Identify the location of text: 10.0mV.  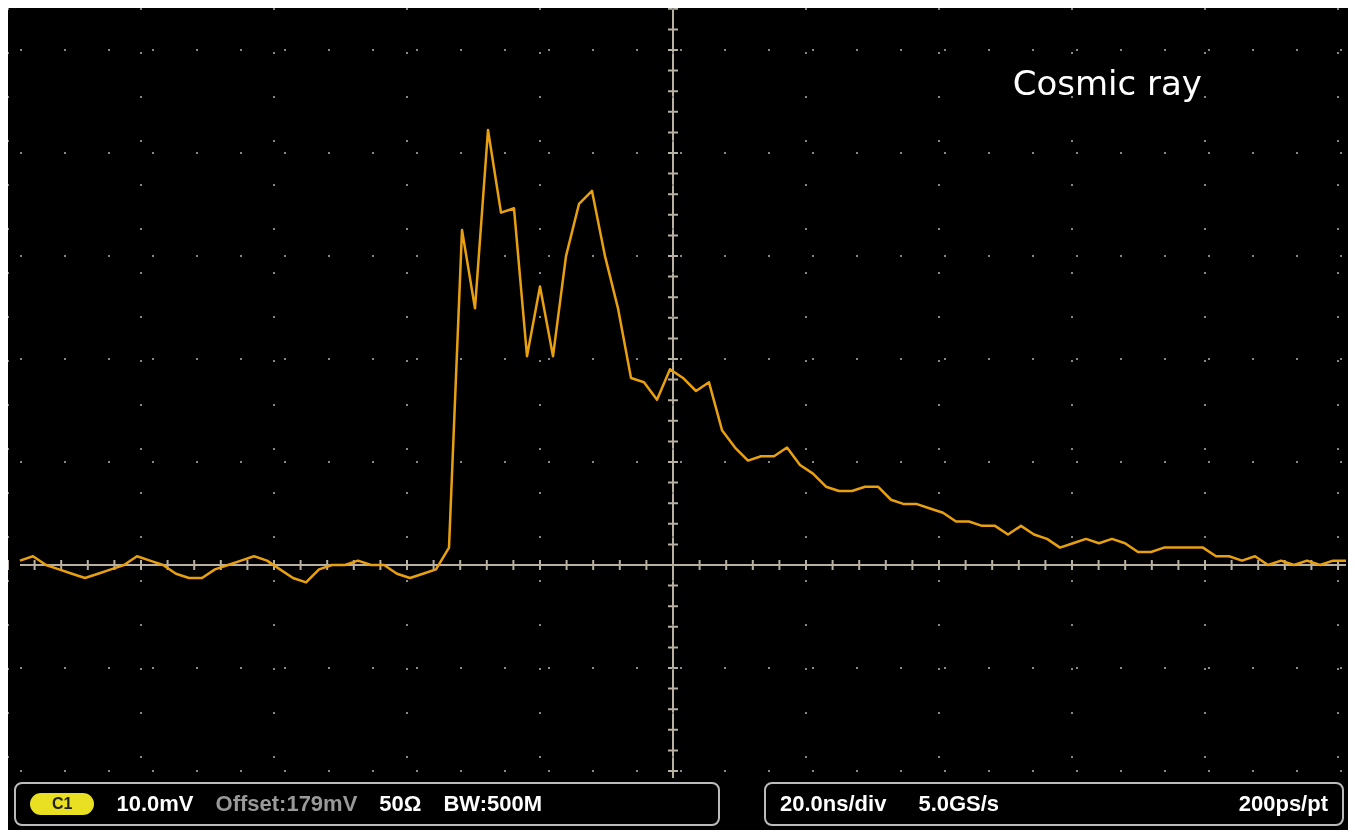
(155, 804).